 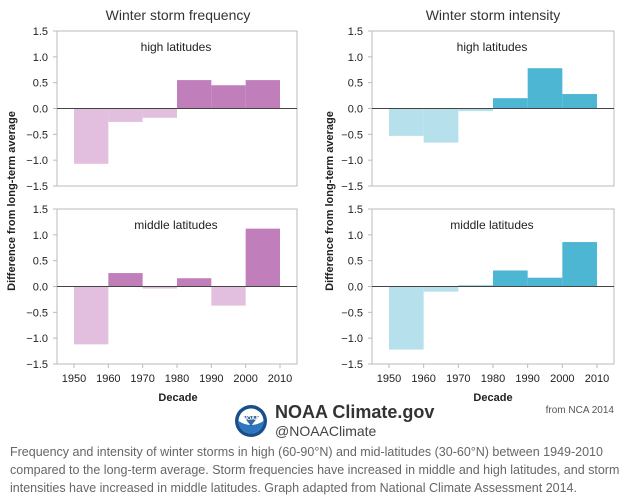 I want to click on frequency-high-ytick-label: −1.5, so click(x=37, y=187).